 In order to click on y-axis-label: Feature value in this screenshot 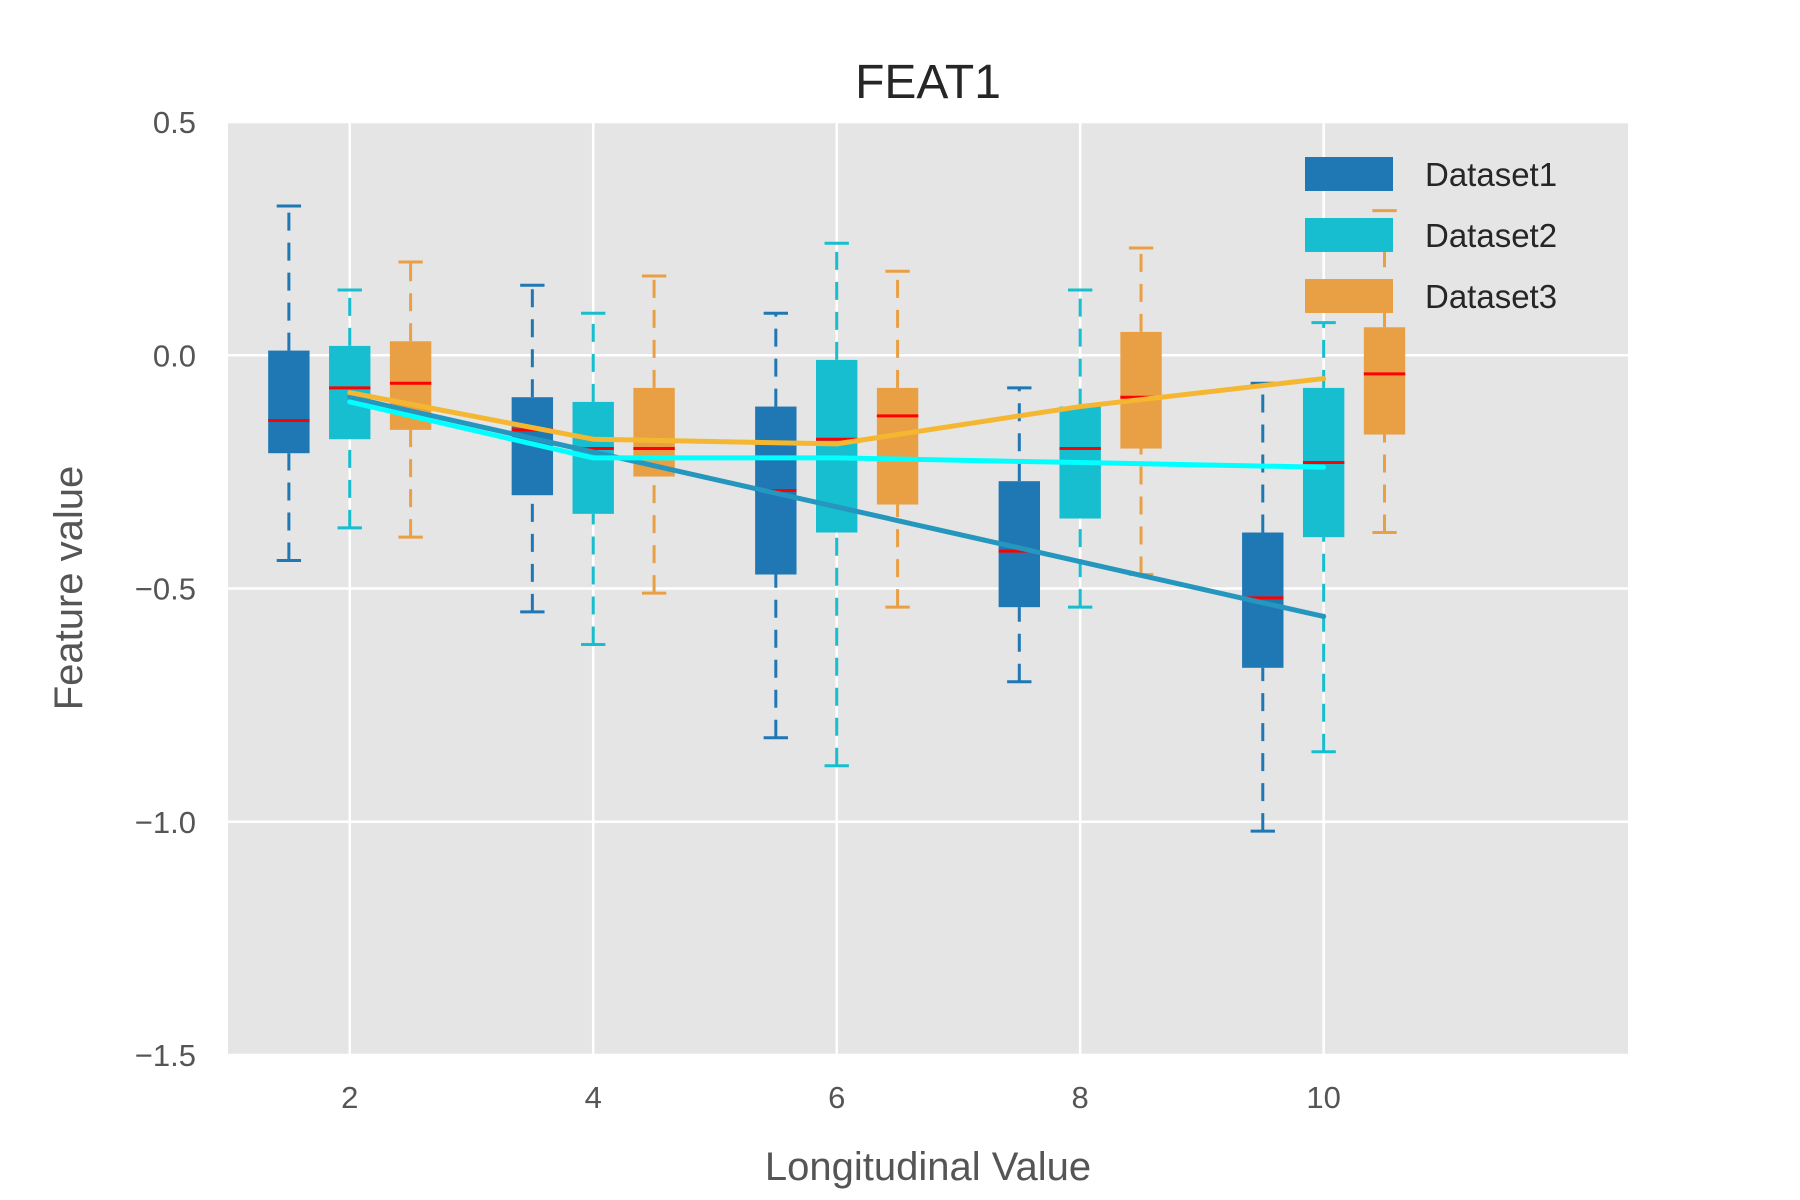, I will do `click(69, 588)`.